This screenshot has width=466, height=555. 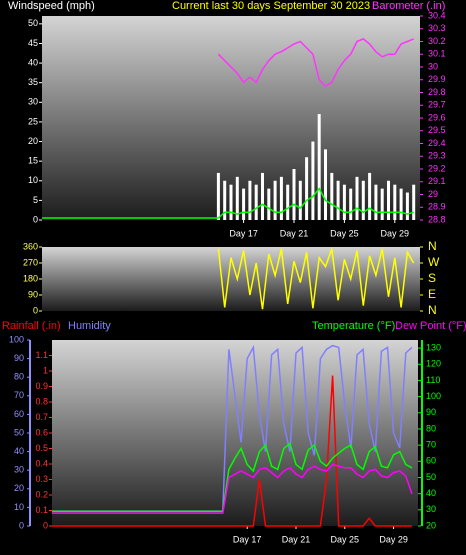 What do you see at coordinates (45, 370) in the screenshot?
I see `y-tick-label: 1` at bounding box center [45, 370].